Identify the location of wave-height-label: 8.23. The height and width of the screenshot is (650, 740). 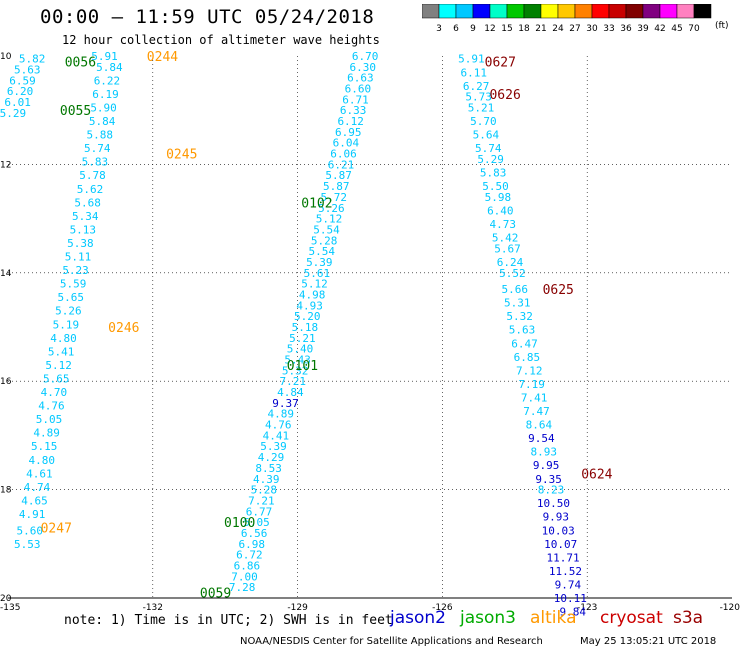
(551, 490).